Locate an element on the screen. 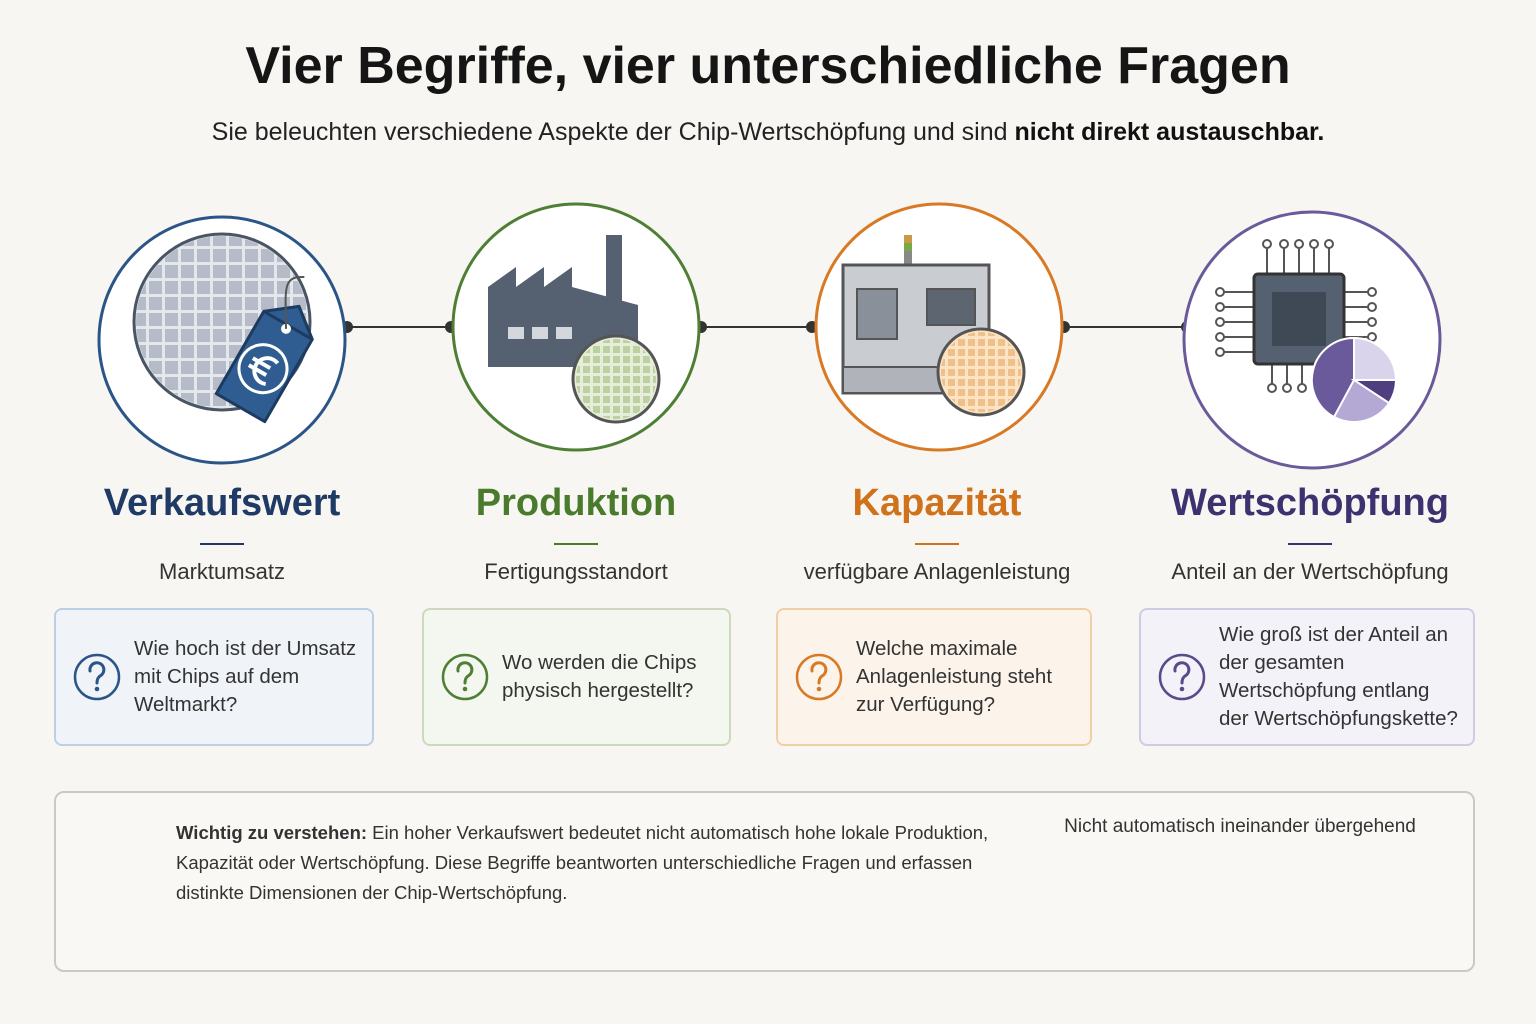  subtitle-emphasis: nicht direkt austauschbar. is located at coordinates (1169, 132).